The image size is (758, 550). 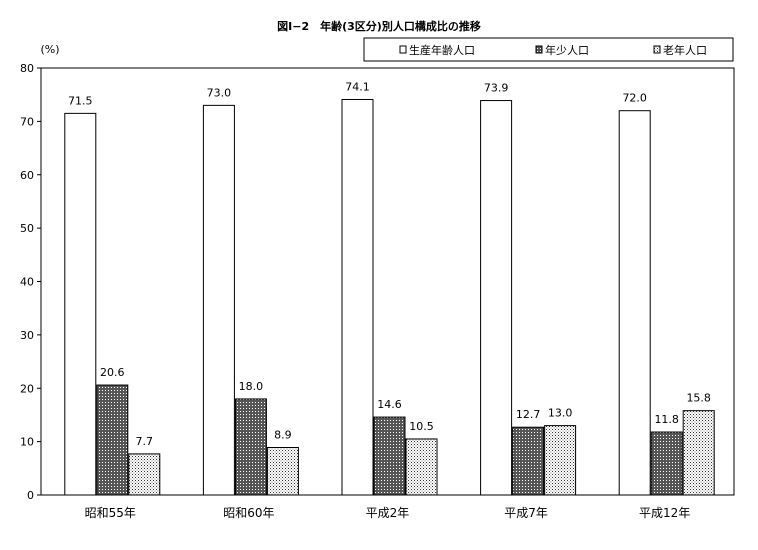 What do you see at coordinates (27, 282) in the screenshot?
I see `y-tick-label: 40` at bounding box center [27, 282].